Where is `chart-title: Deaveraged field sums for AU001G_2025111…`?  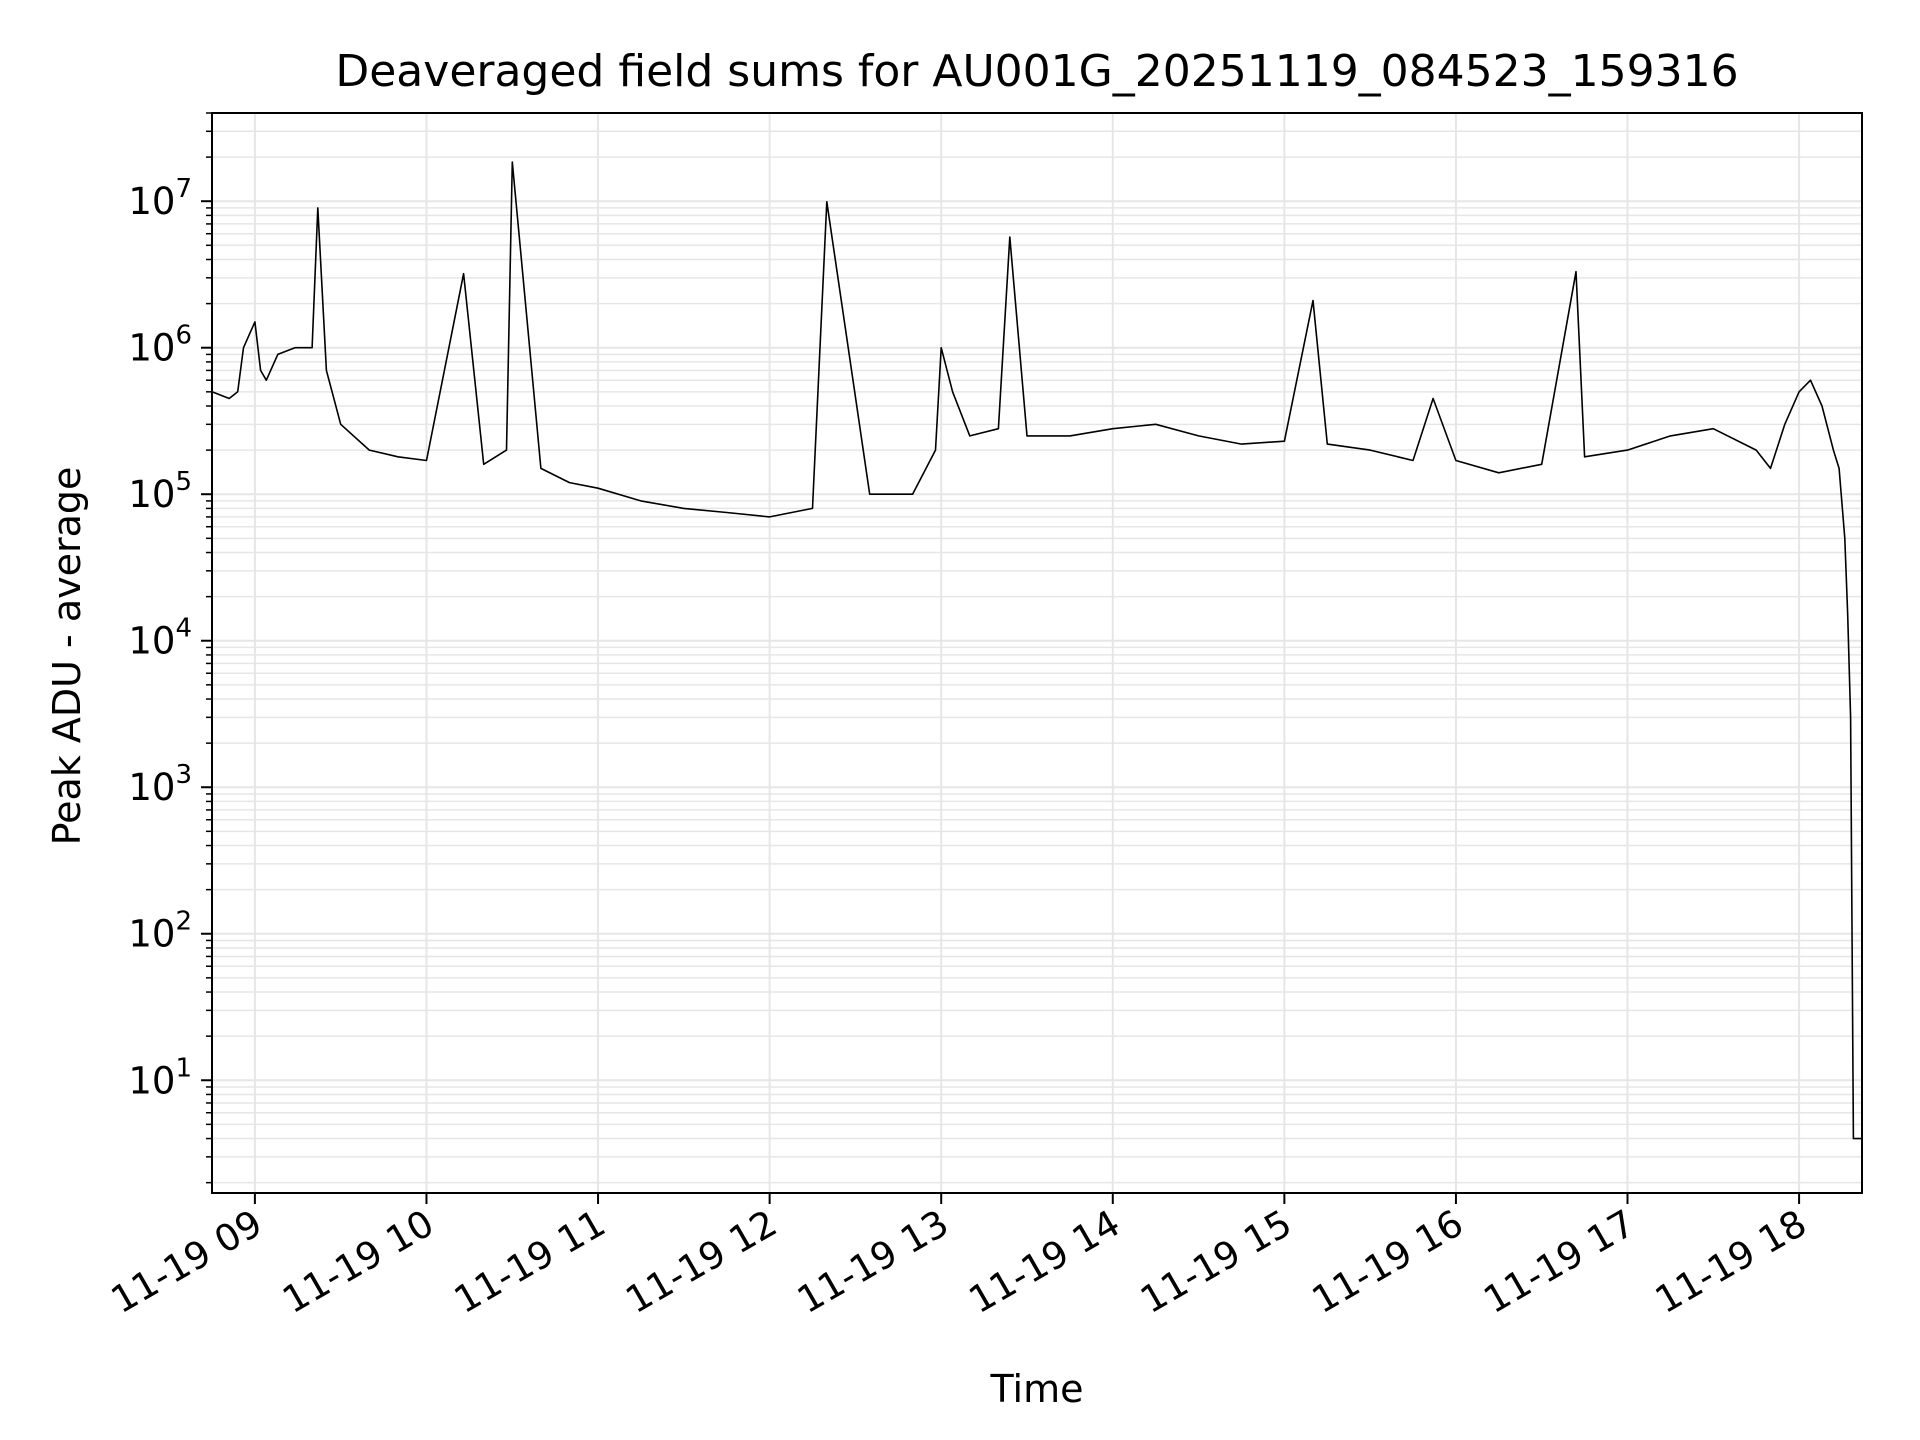
chart-title: Deaveraged field sums for AU001G_2025111… is located at coordinates (1036, 71).